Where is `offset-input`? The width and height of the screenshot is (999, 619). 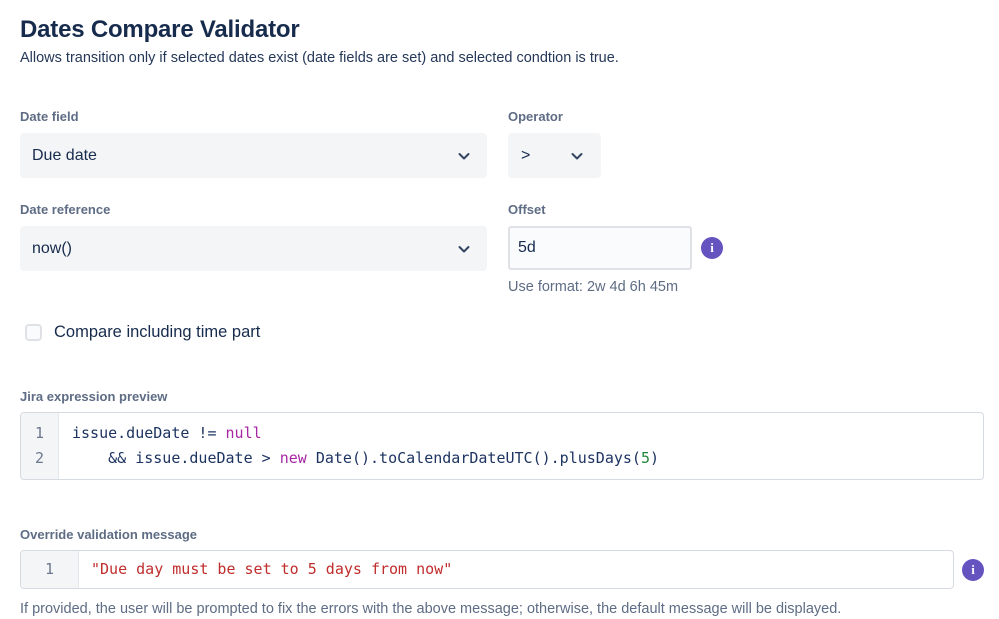
offset-input is located at coordinates (600, 248).